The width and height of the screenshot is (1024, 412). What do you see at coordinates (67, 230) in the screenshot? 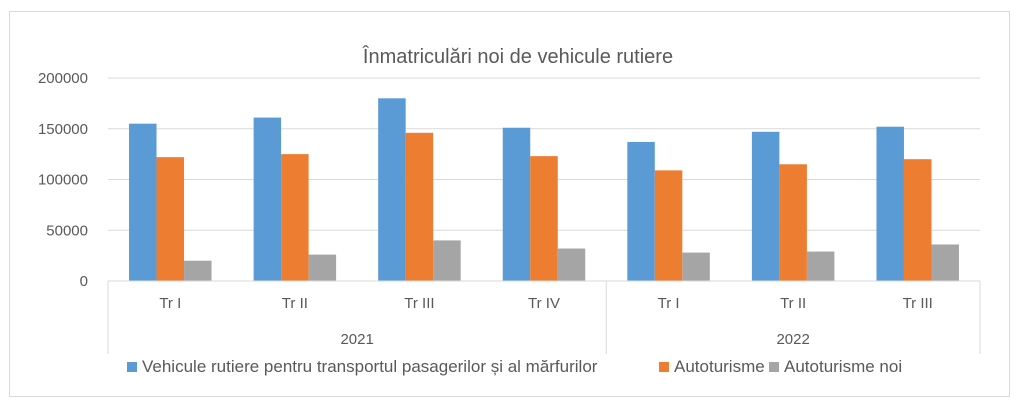
I see `y-tick-label: 50000` at bounding box center [67, 230].